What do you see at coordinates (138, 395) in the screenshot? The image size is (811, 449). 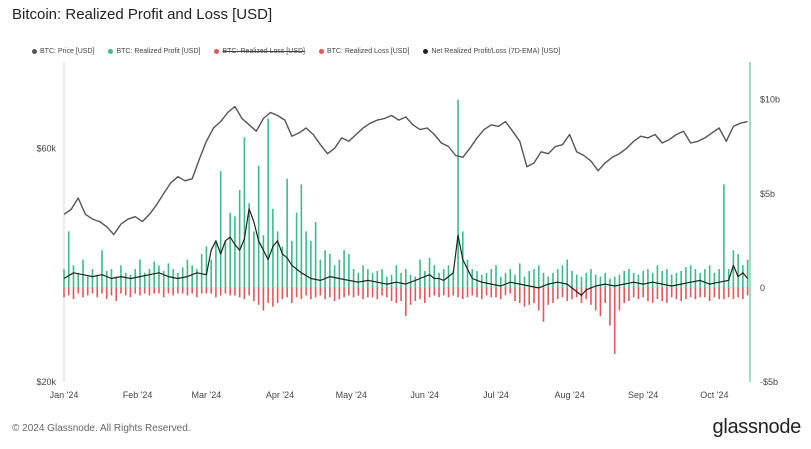 I see `x-axis-tick-label: Feb '24` at bounding box center [138, 395].